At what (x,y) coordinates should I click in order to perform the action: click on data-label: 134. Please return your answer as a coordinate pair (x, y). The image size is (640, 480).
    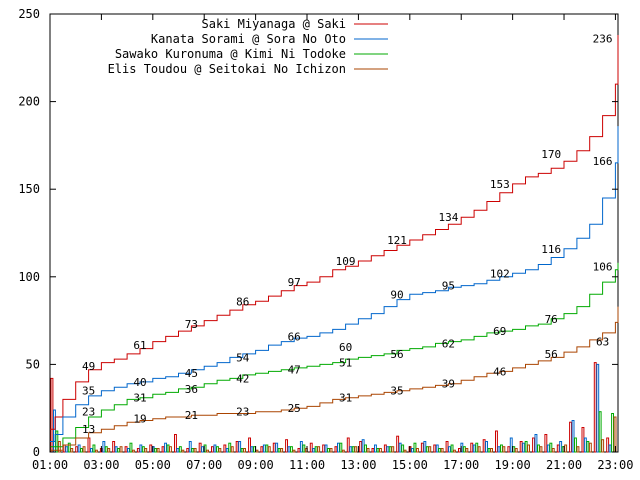
    Looking at the image, I should click on (448, 217).